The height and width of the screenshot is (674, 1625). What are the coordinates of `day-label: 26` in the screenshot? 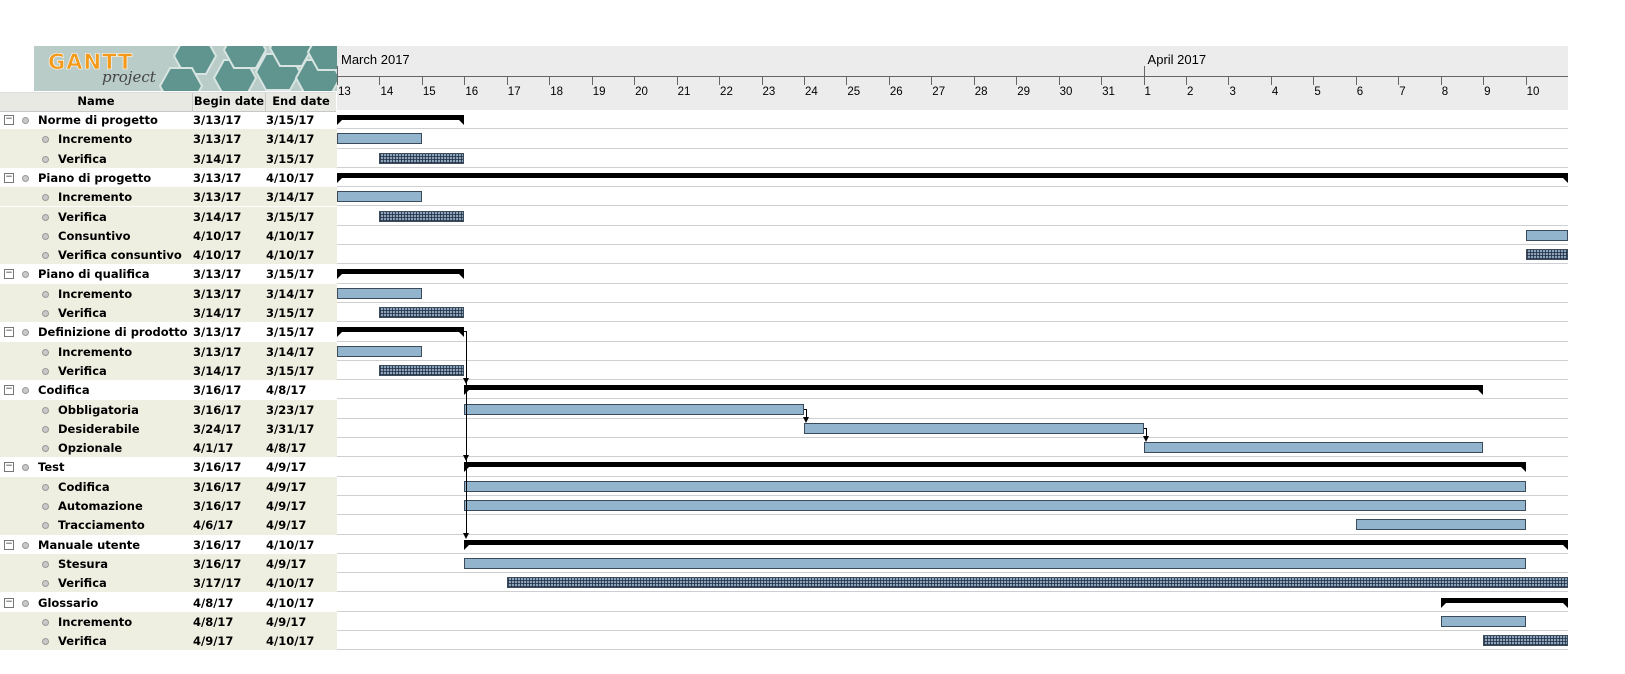 It's located at (896, 92).